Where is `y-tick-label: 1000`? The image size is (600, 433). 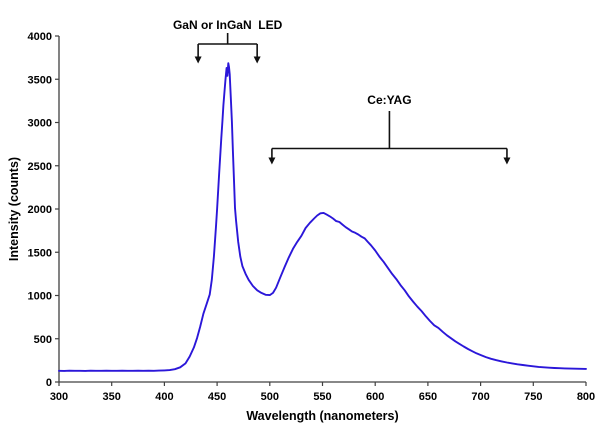 y-tick-label: 1000 is located at coordinates (40, 297).